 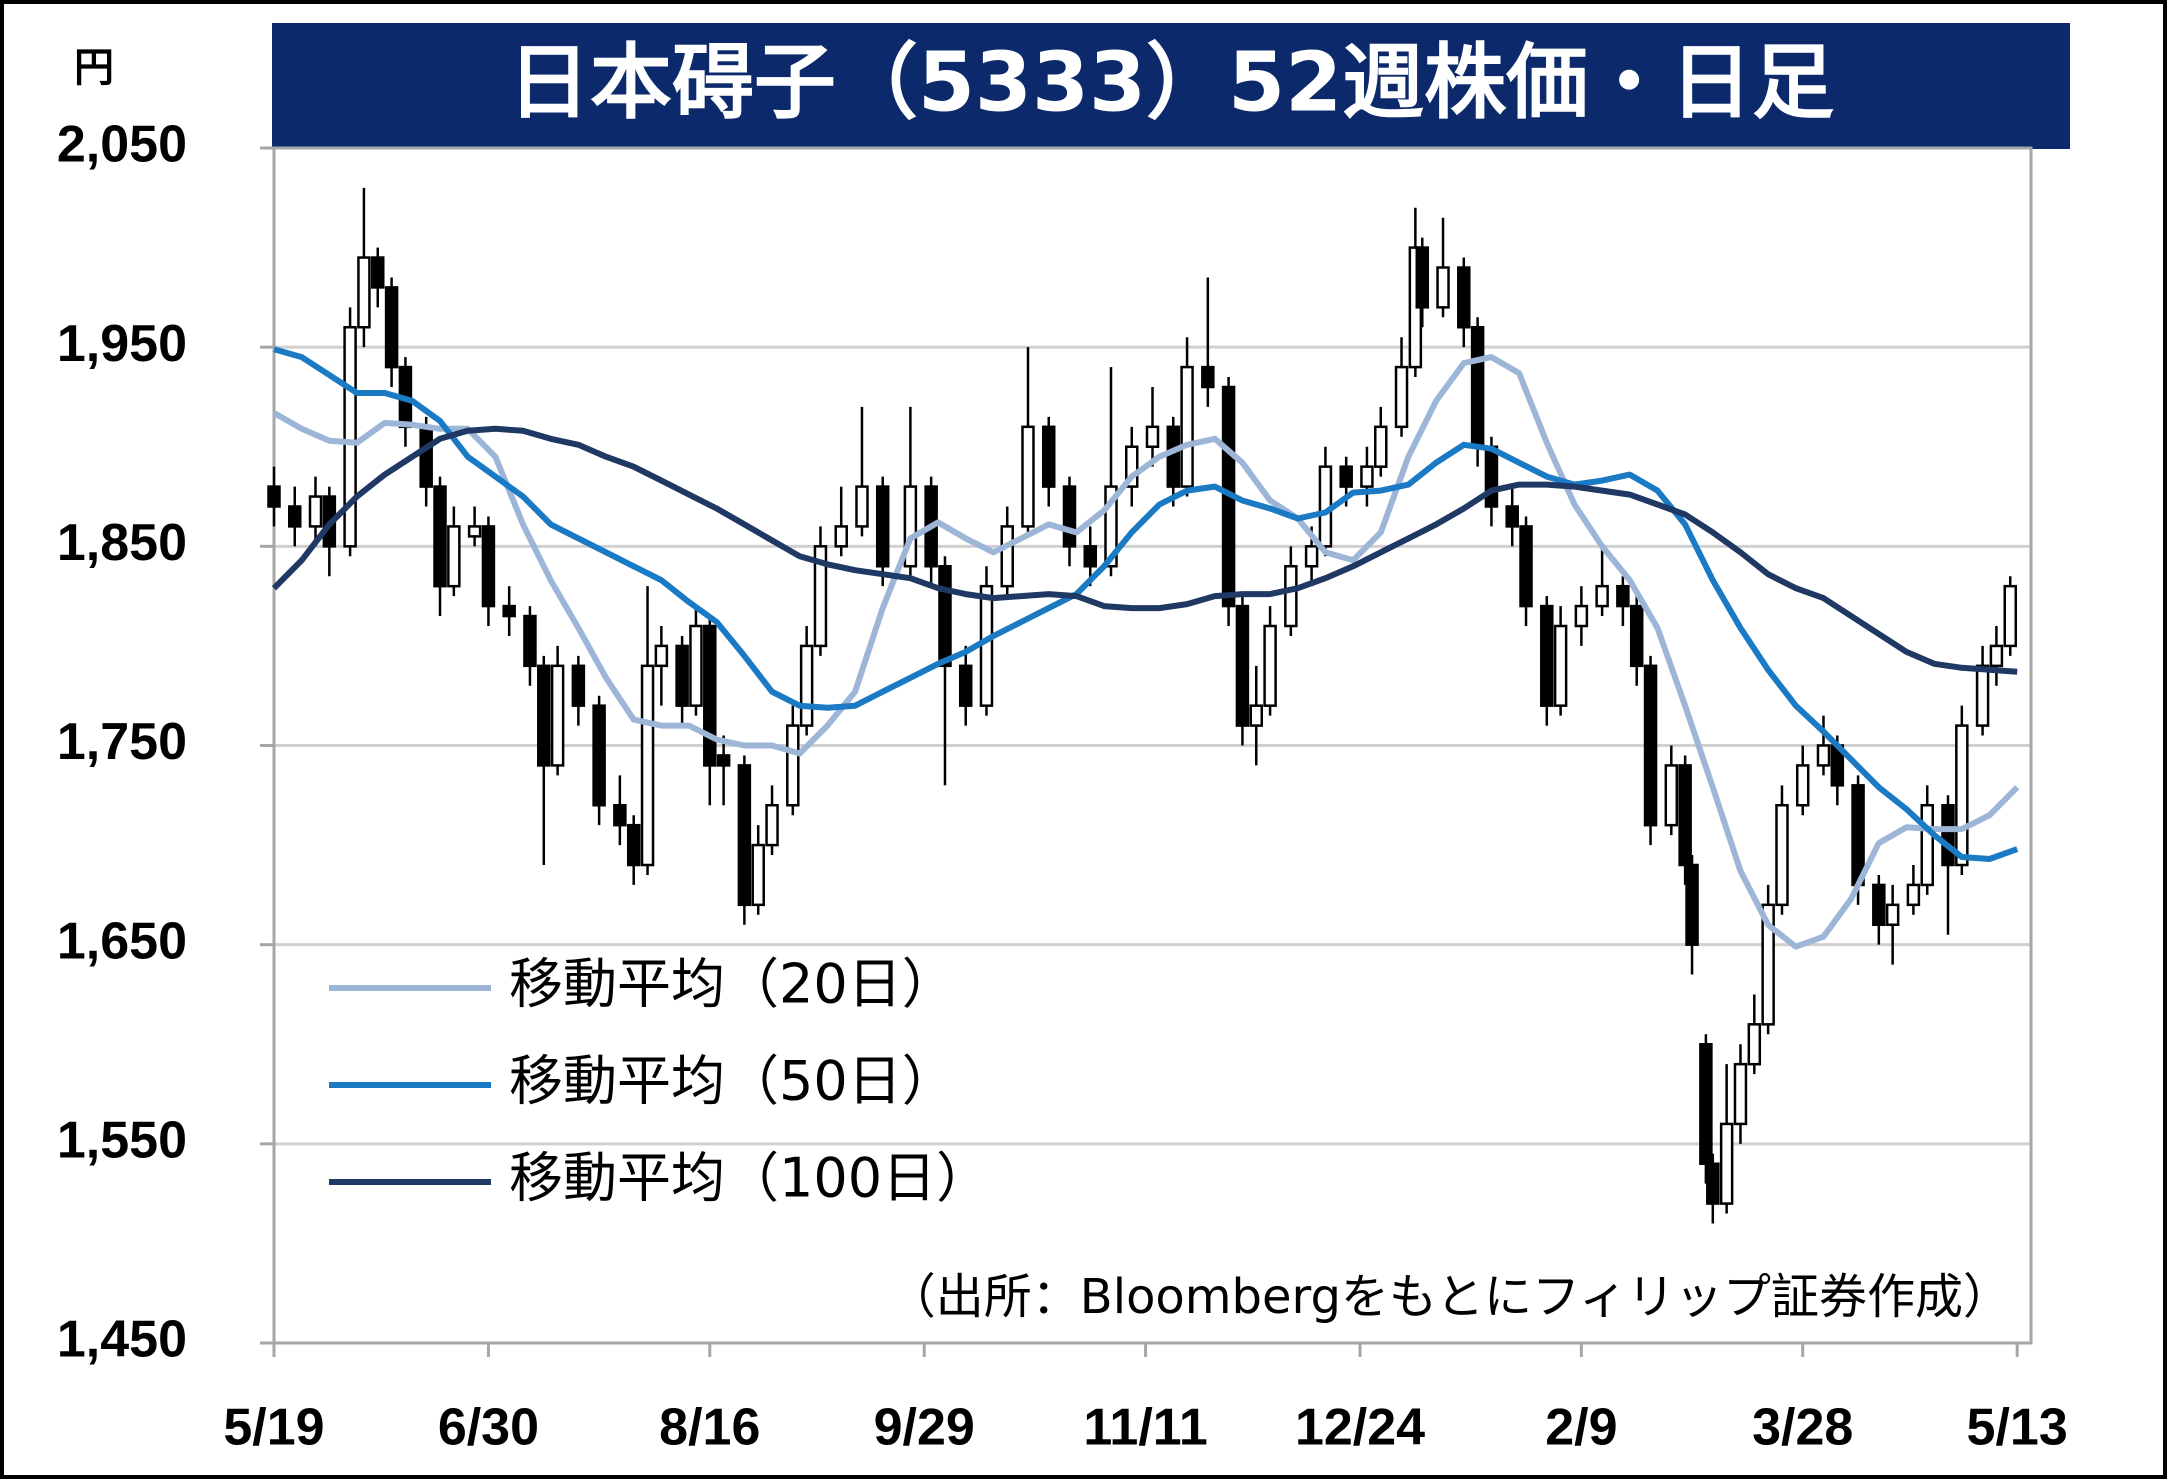 What do you see at coordinates (1144, 550) in the screenshot?
I see `moving-average-line` at bounding box center [1144, 550].